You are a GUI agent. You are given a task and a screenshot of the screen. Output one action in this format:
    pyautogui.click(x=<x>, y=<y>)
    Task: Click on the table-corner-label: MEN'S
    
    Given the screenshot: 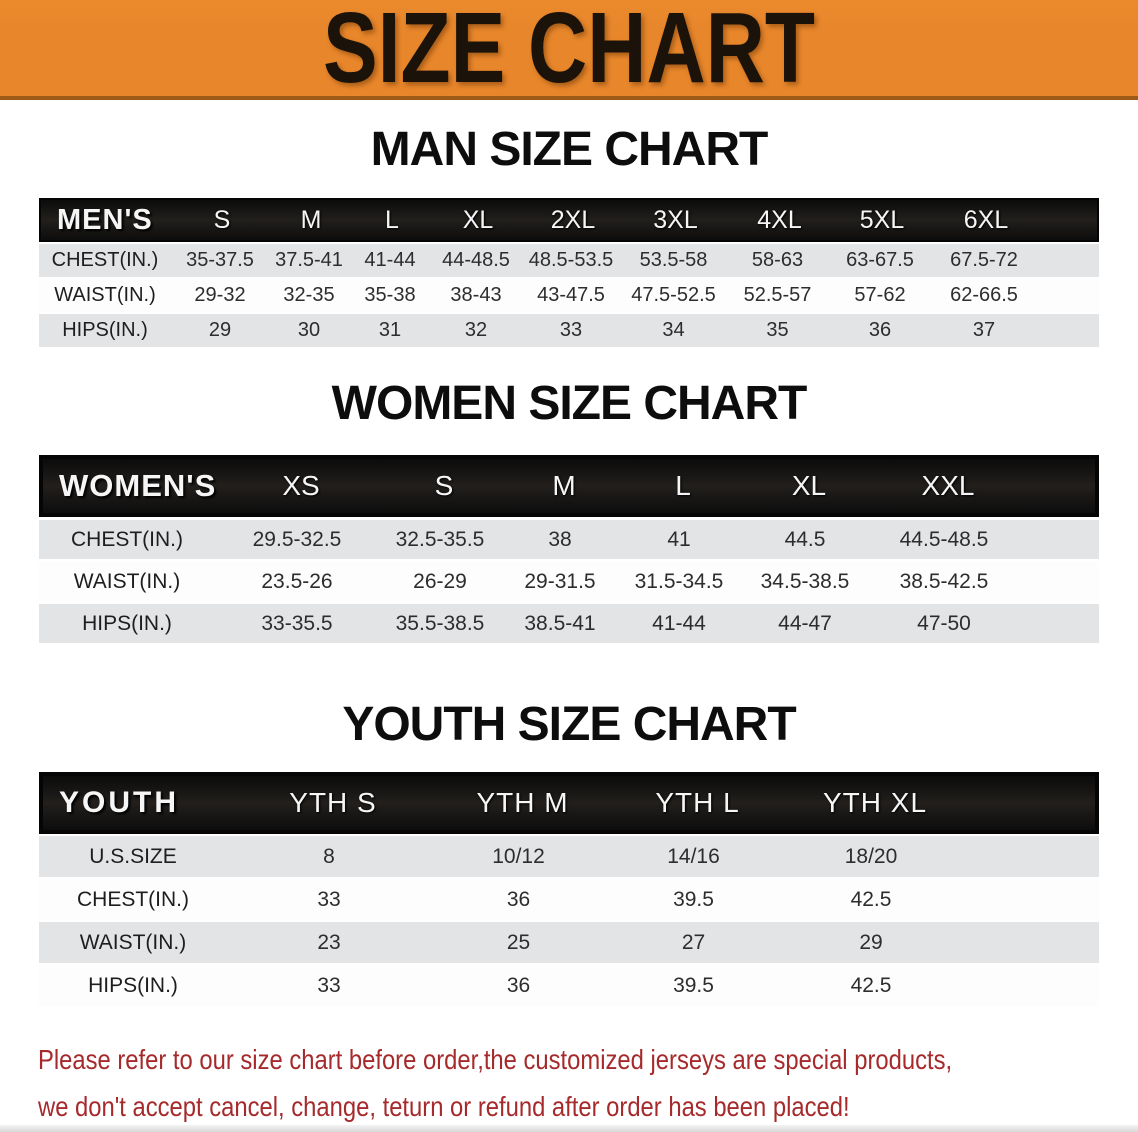 What is the action you would take?
    pyautogui.click(x=105, y=219)
    